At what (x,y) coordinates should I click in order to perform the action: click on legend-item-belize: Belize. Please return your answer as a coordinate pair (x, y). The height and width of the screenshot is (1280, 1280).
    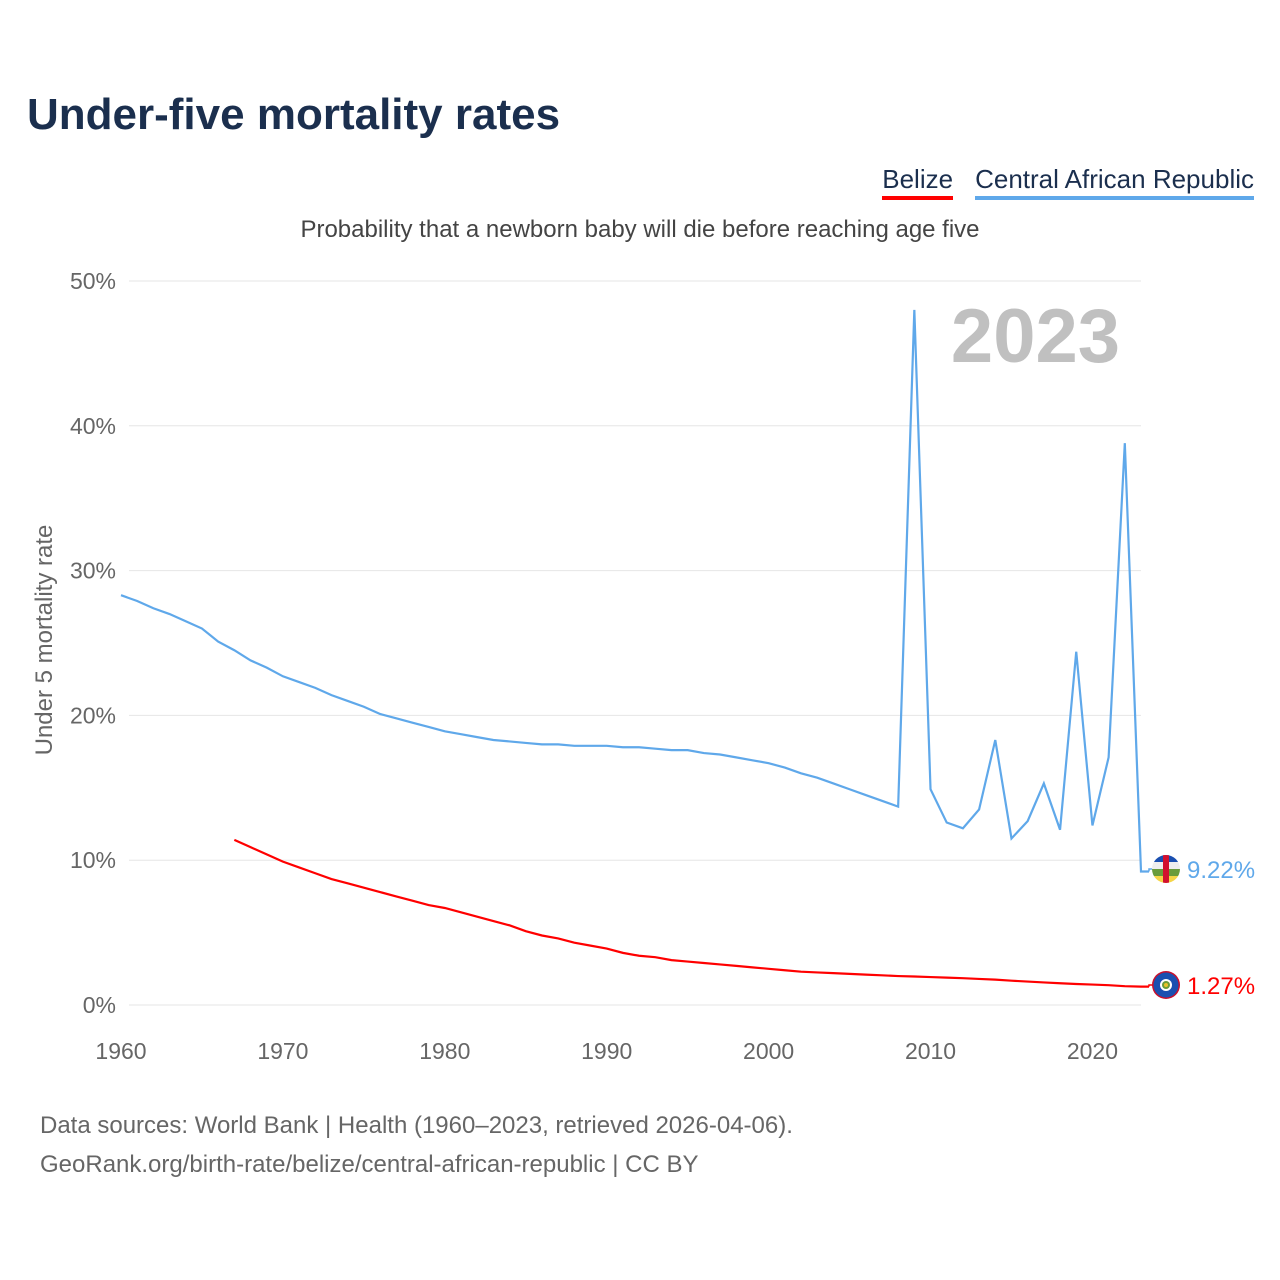
    Looking at the image, I should click on (918, 182).